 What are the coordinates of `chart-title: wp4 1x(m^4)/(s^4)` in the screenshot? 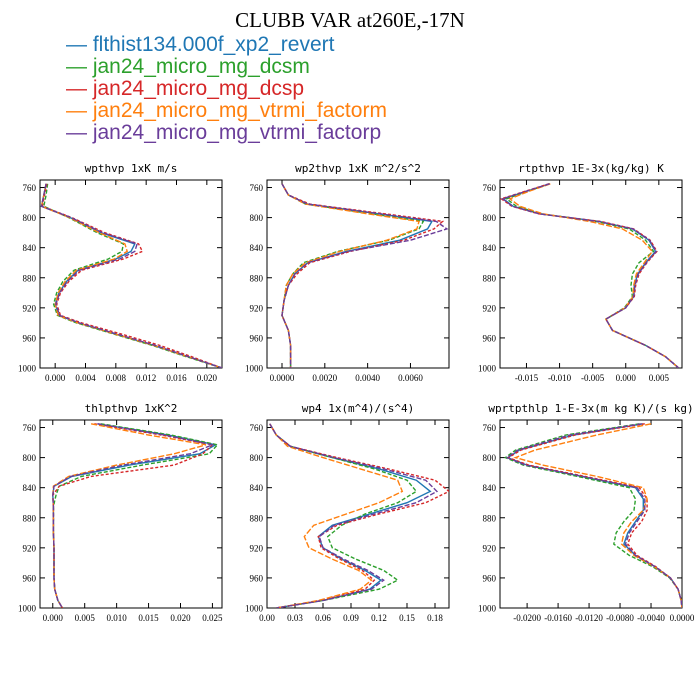 It's located at (358, 408).